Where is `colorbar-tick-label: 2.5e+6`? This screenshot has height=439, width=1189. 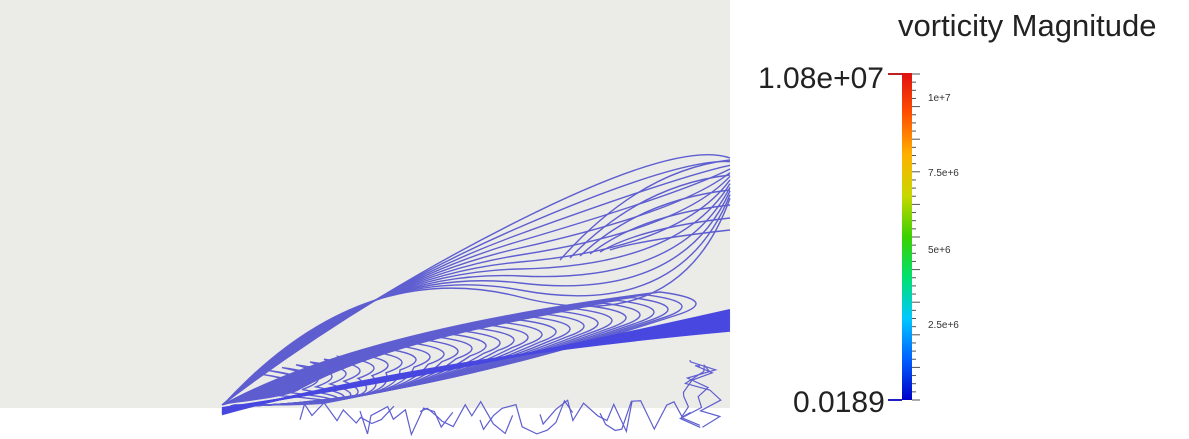
colorbar-tick-label: 2.5e+6 is located at coordinates (943, 325).